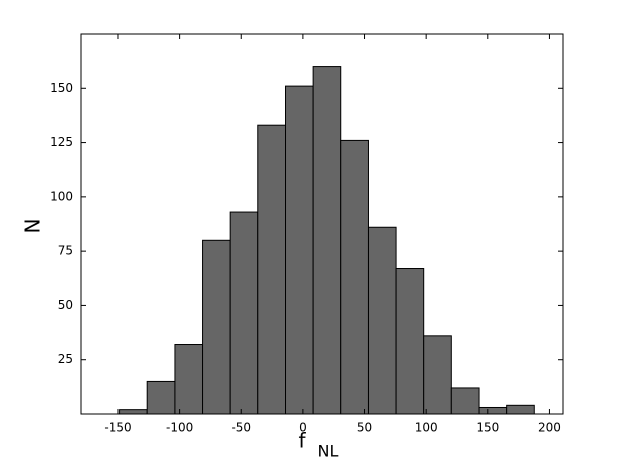  What do you see at coordinates (65, 305) in the screenshot?
I see `y-tick-label: 50` at bounding box center [65, 305].